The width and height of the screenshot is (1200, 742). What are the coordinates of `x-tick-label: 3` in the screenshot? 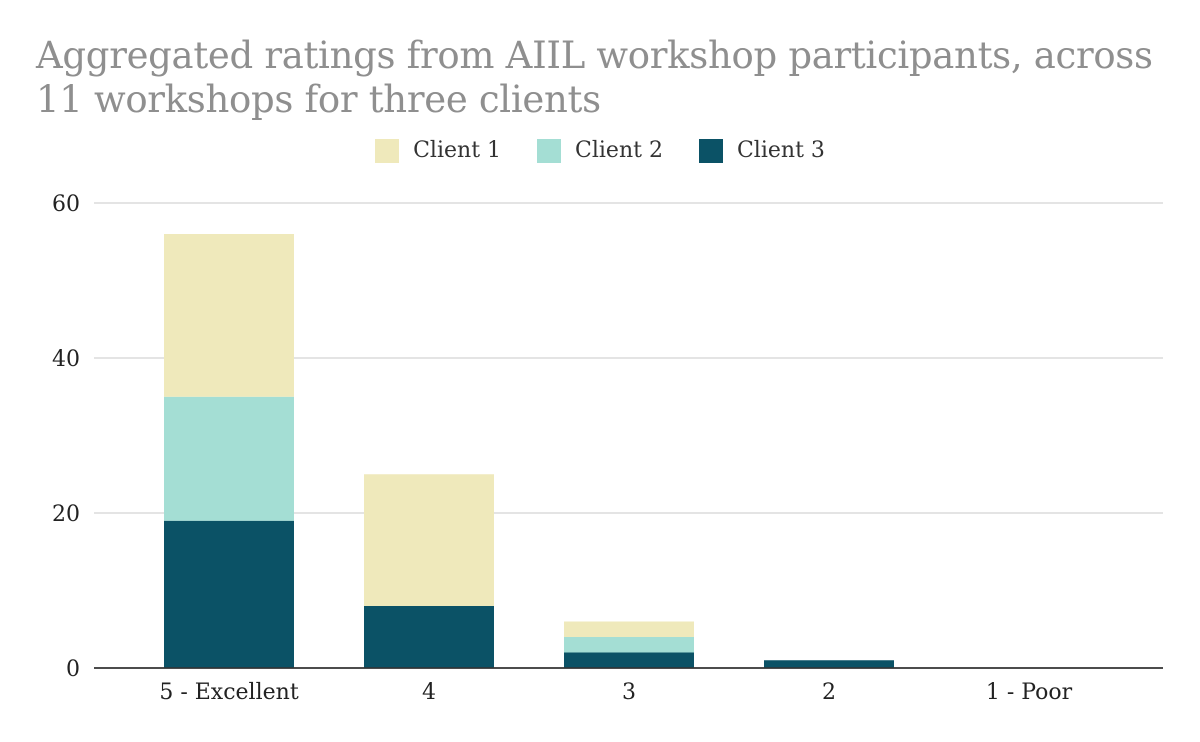 It's located at (629, 692).